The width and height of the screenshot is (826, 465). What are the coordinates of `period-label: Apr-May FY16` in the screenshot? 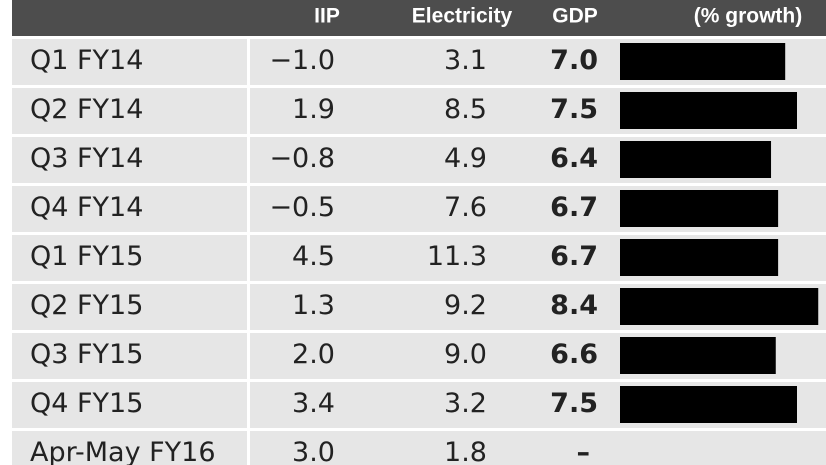 It's located at (123, 451).